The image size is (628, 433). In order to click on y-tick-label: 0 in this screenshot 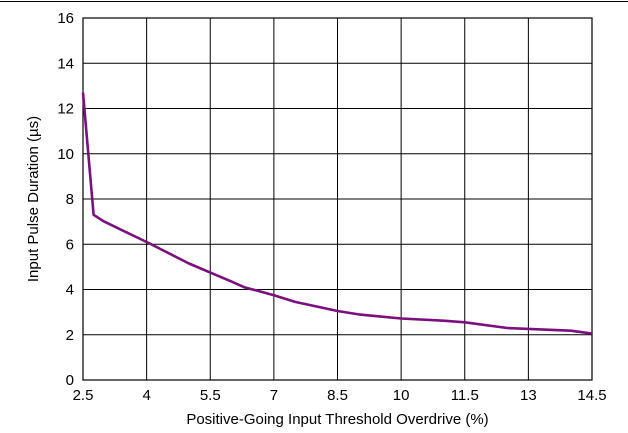, I will do `click(70, 380)`.